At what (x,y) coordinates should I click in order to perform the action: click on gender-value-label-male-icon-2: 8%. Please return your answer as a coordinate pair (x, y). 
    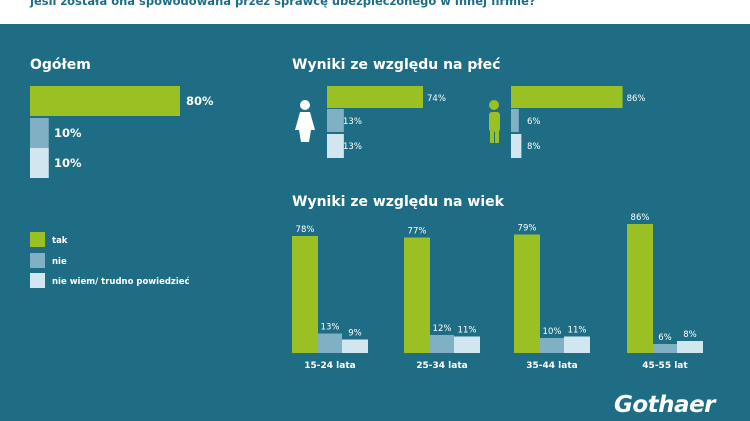
    Looking at the image, I should click on (534, 147).